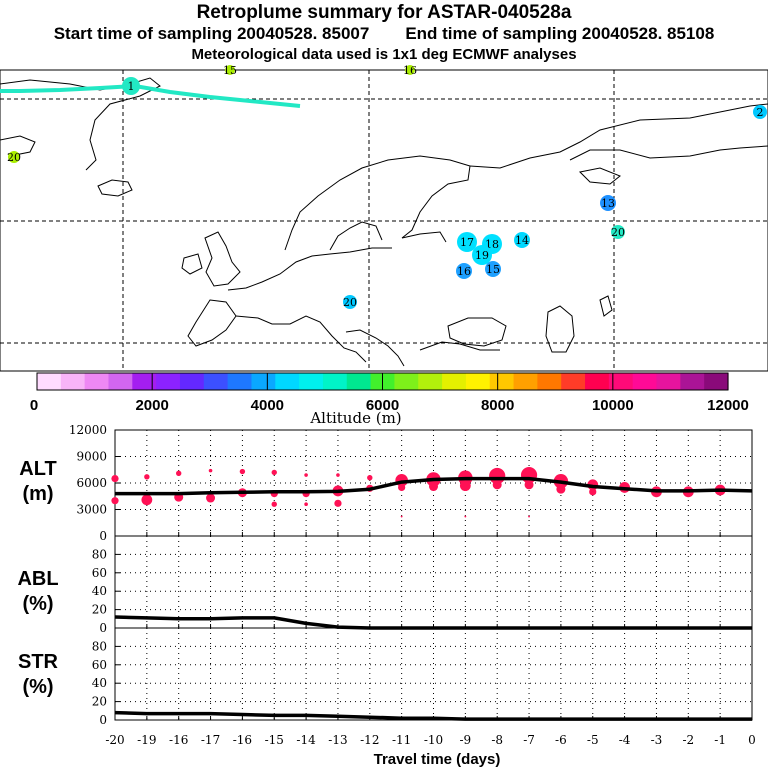 The width and height of the screenshot is (768, 768). Describe the element at coordinates (433, 715) in the screenshot. I see `series-line-str` at that location.